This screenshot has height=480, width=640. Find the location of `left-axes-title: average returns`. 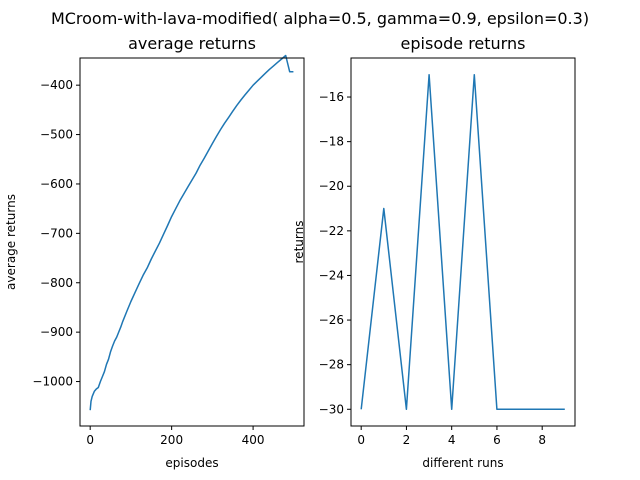

left-axes-title: average returns is located at coordinates (192, 43).